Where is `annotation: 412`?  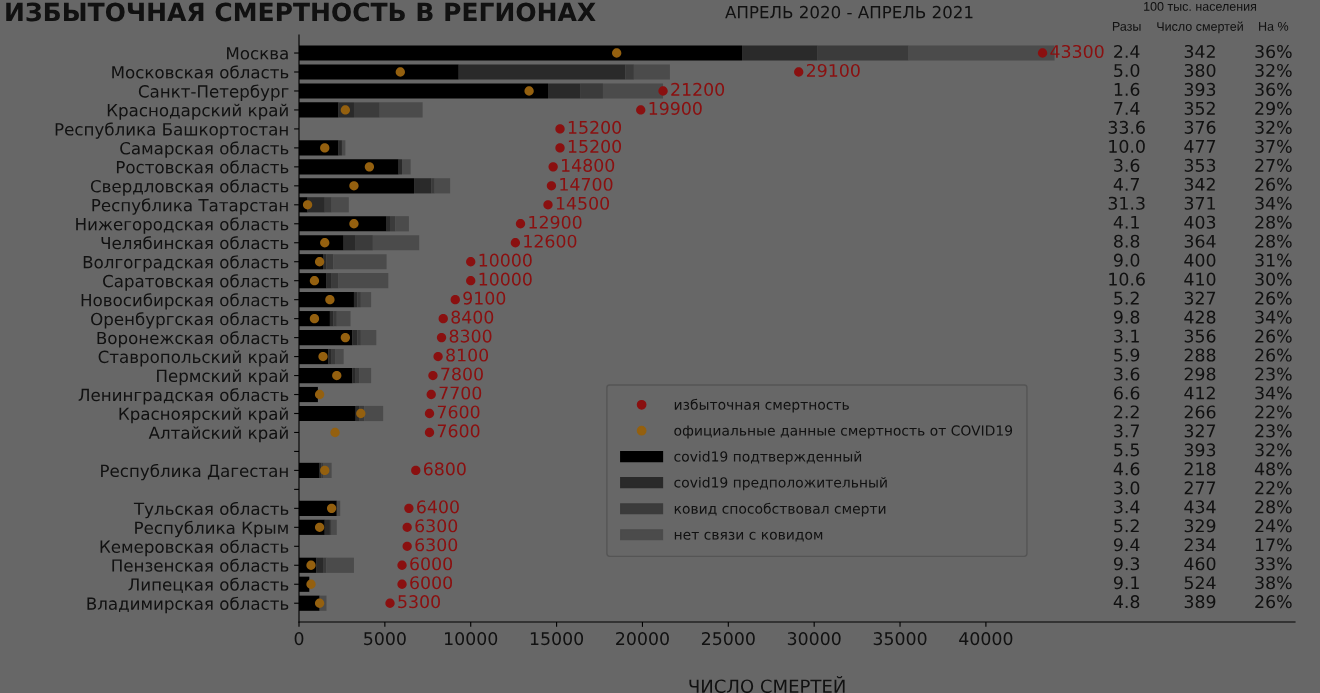 annotation: 412 is located at coordinates (1199, 393).